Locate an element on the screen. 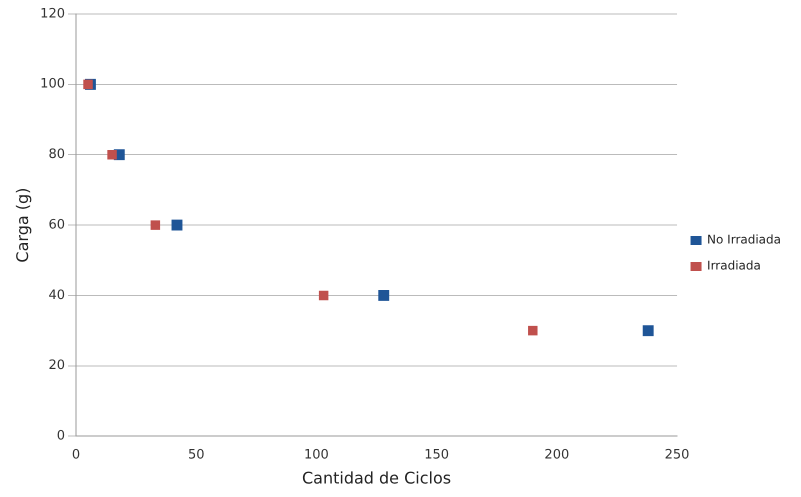  legend-label: Irradiada is located at coordinates (734, 265).